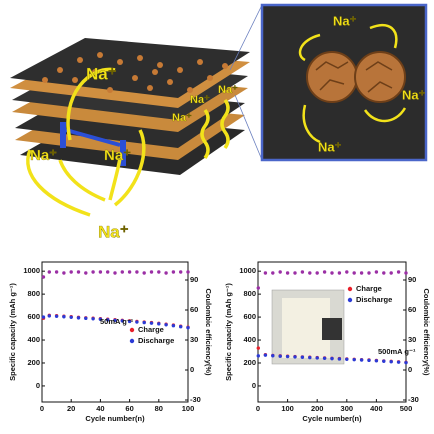  What do you see at coordinates (100, 408) in the screenshot?
I see `x-tick-label: 40` at bounding box center [100, 408].